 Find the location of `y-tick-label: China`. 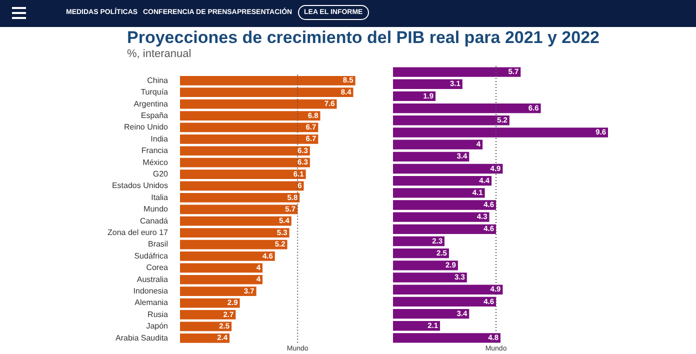

y-tick-label: China is located at coordinates (158, 80).